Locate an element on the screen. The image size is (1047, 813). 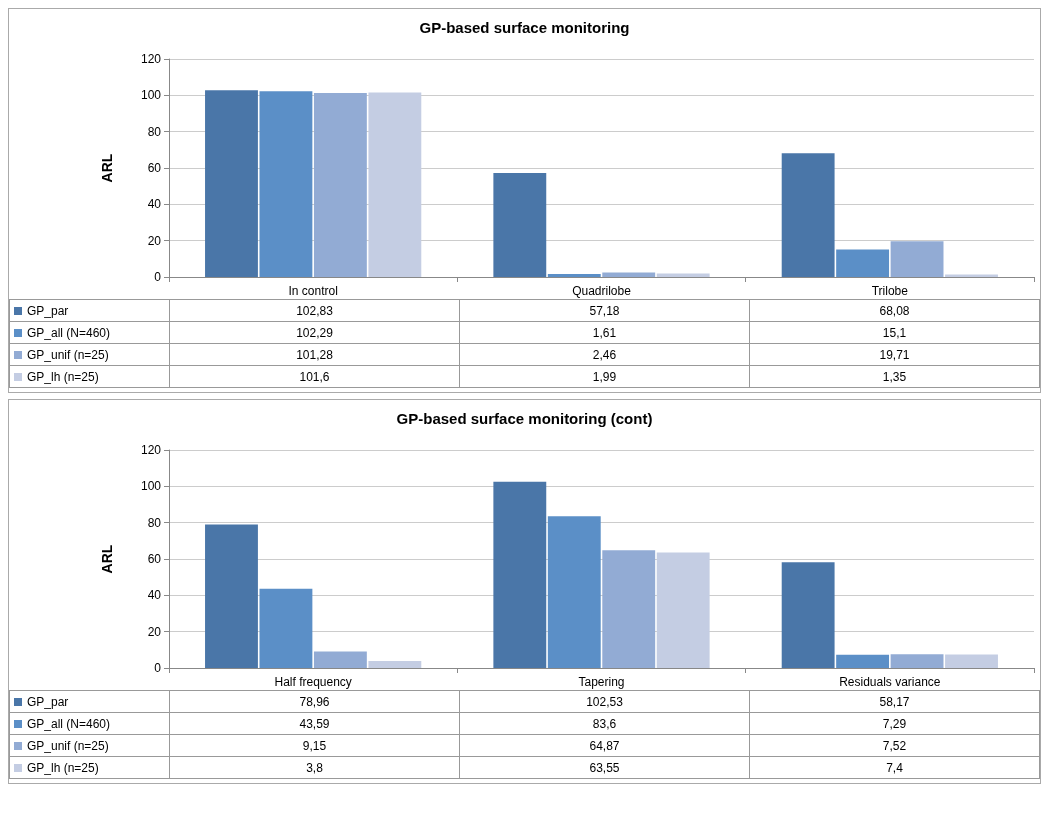
data-label: 78,96 is located at coordinates (314, 701).